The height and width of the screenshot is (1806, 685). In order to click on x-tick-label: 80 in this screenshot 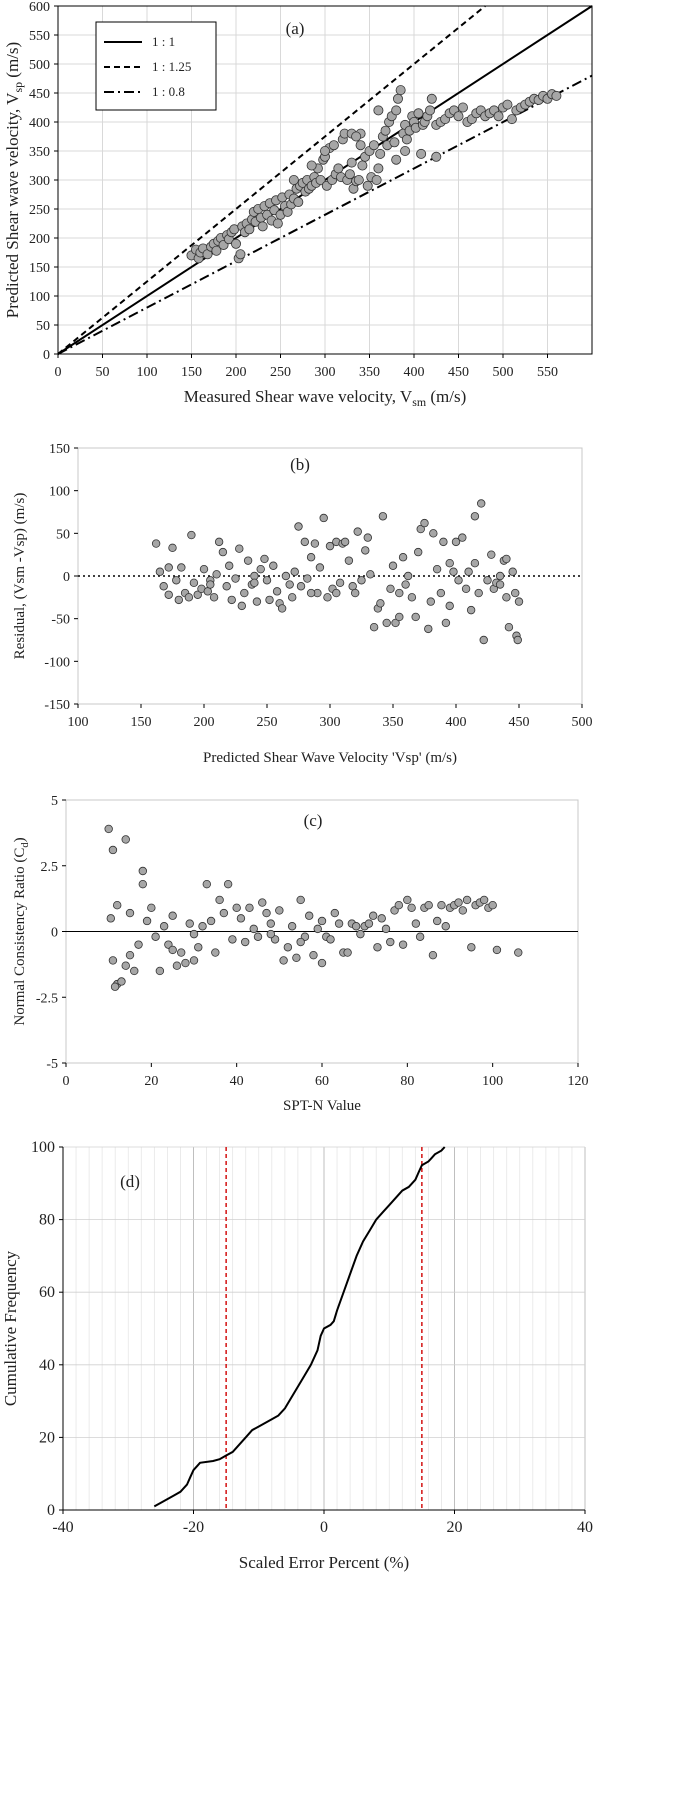, I will do `click(407, 1081)`.